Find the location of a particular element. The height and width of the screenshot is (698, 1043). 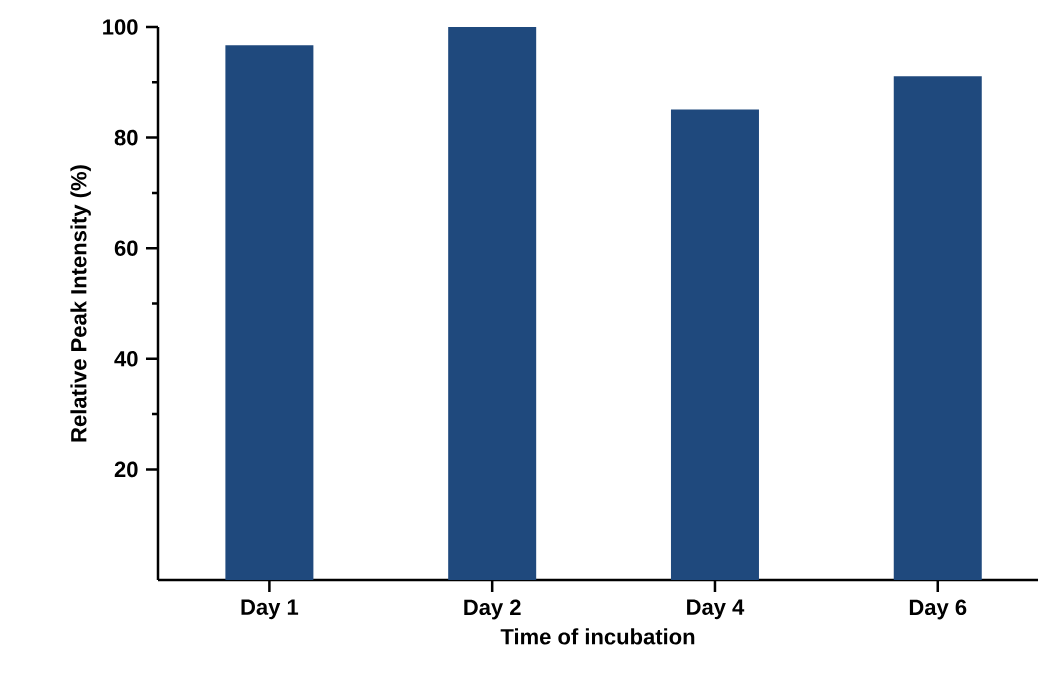

y-tick-label: 60 is located at coordinates (126, 248).